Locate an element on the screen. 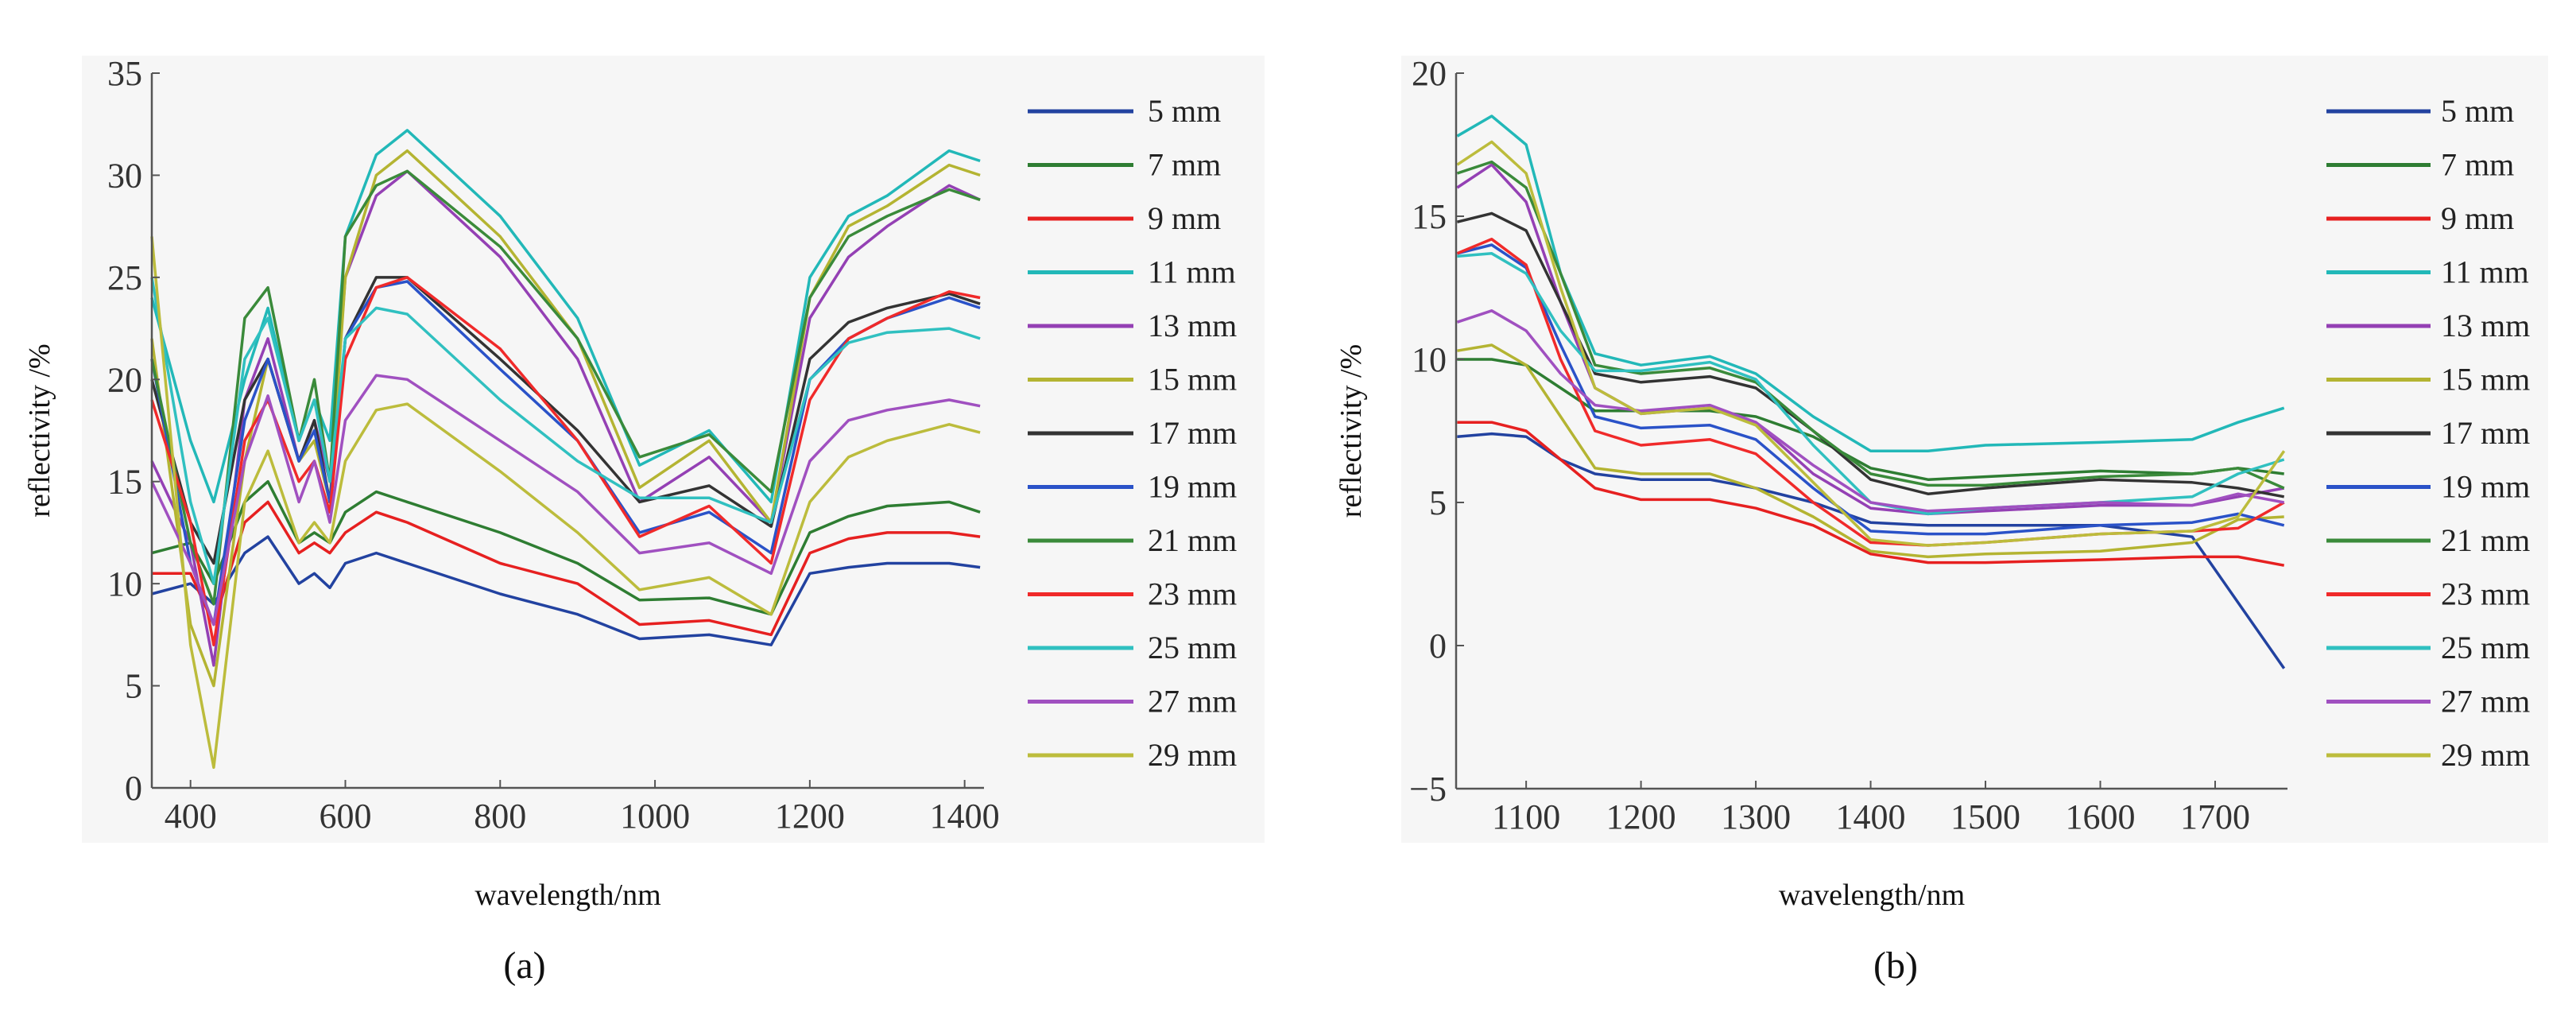  x-tick-label: 1500 is located at coordinates (1985, 816).